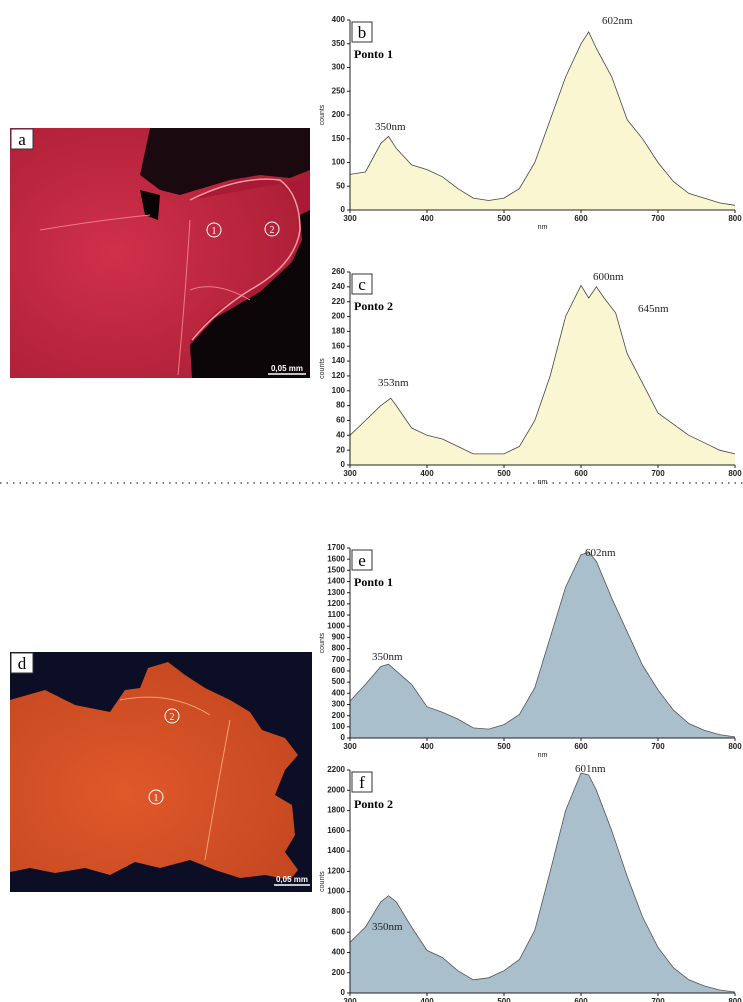 The height and width of the screenshot is (1002, 743). I want to click on y-tick-label: 60, so click(340, 420).